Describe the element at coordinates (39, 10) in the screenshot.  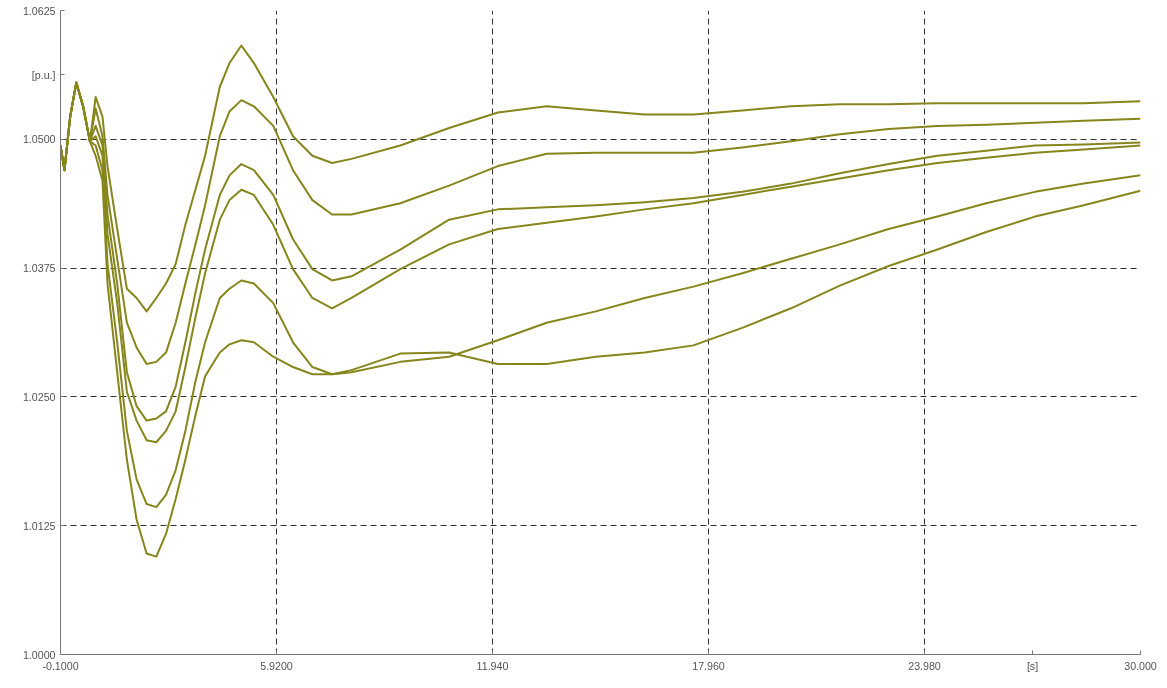
I see `y-tick-label: 1.0625` at that location.